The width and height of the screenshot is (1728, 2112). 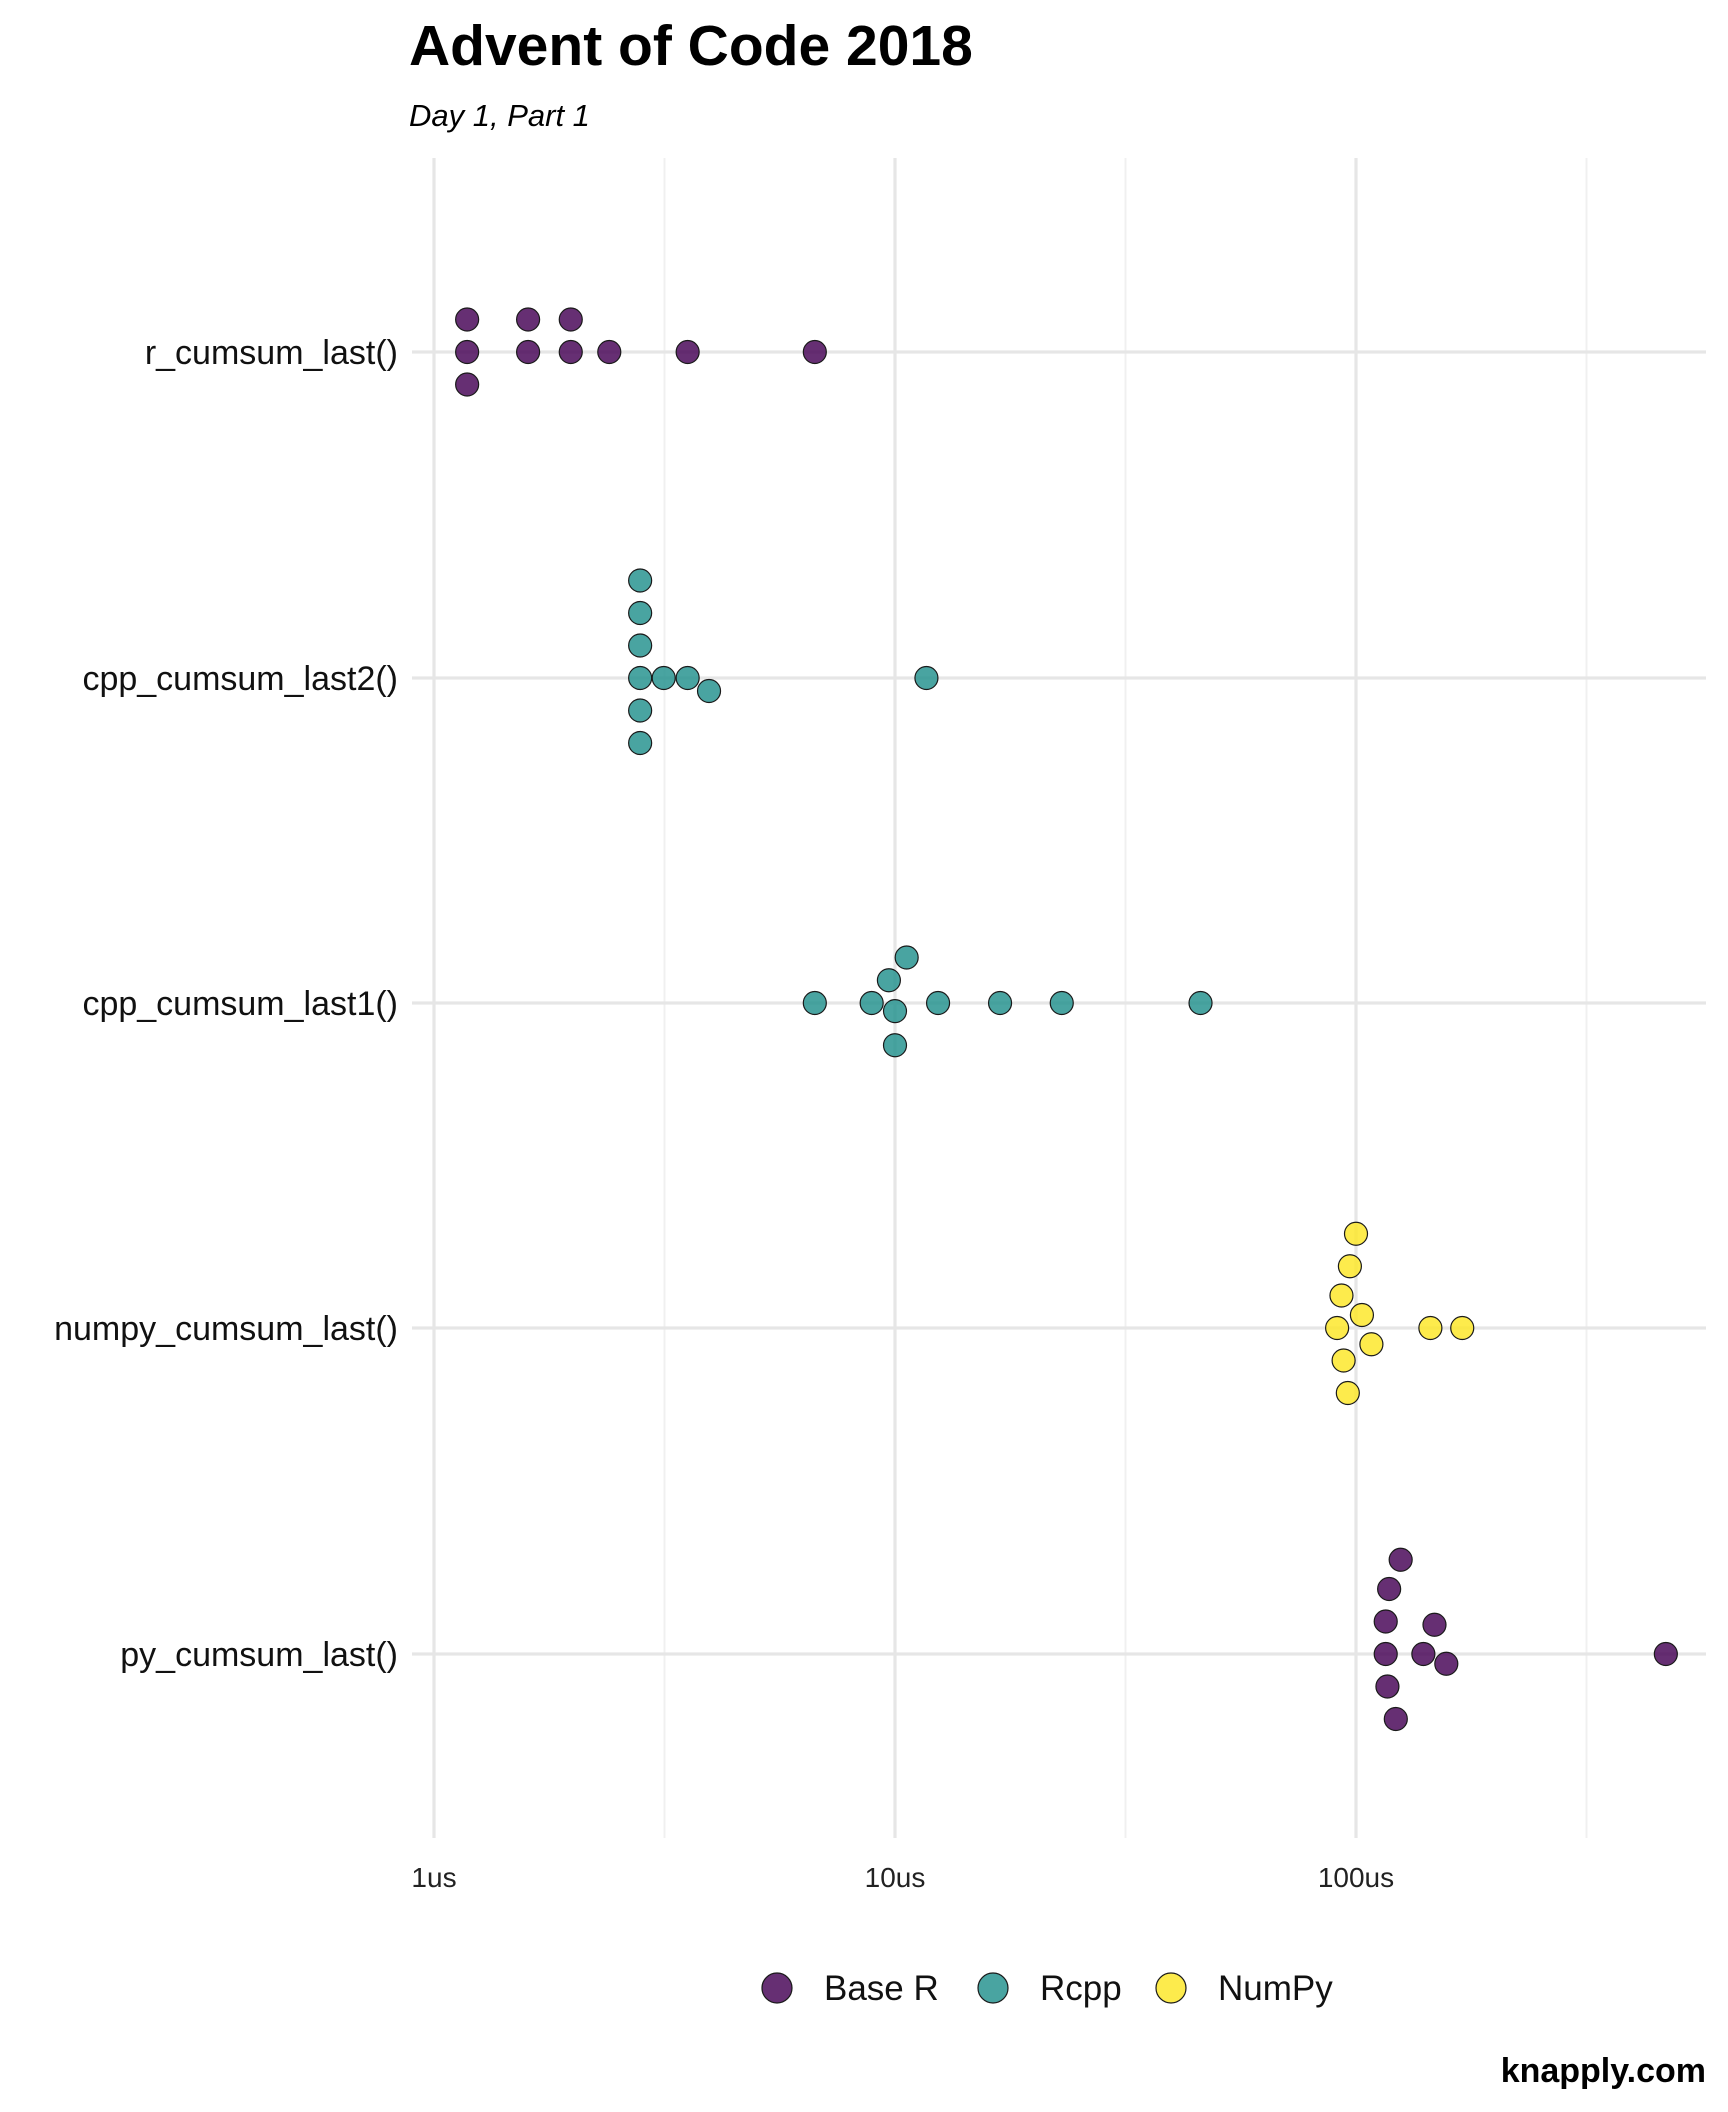 What do you see at coordinates (1275, 1988) in the screenshot?
I see `legend-label-numpy: NumPy` at bounding box center [1275, 1988].